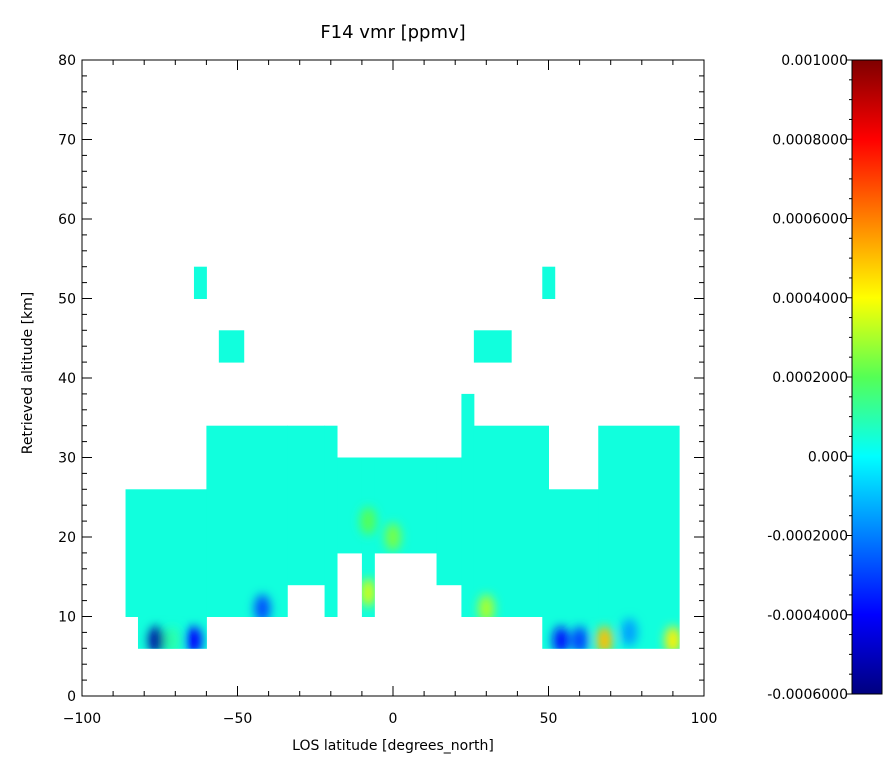 This screenshot has height=764, width=886. Describe the element at coordinates (549, 719) in the screenshot. I see `x-tick-label: 50` at that location.